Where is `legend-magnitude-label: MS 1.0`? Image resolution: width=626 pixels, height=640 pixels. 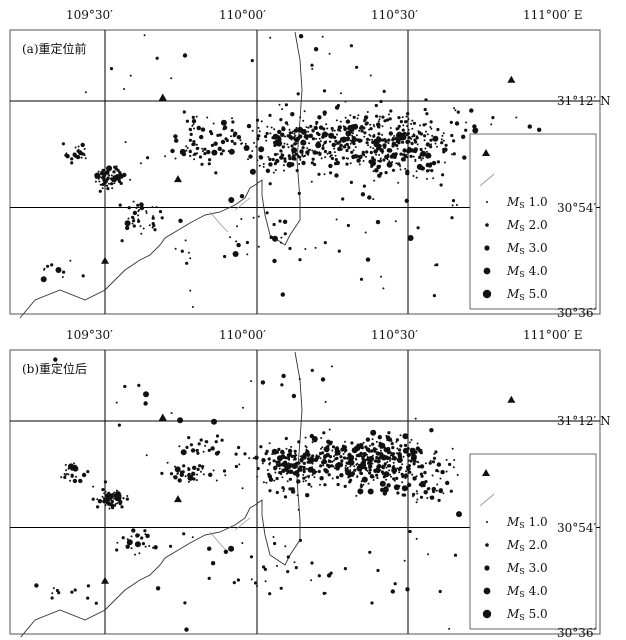 legend-magnitude-label: MS 1.0 is located at coordinates (527, 204).